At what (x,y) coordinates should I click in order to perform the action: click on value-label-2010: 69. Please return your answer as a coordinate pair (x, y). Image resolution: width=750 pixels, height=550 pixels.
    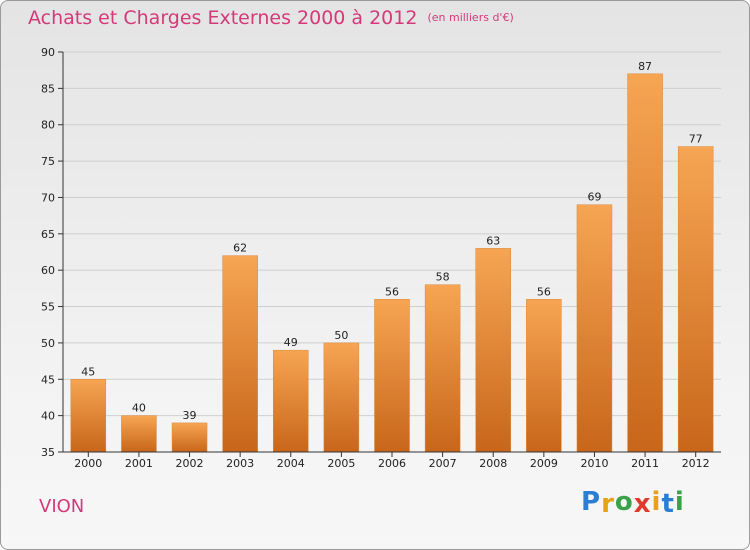
    Looking at the image, I should click on (594, 197).